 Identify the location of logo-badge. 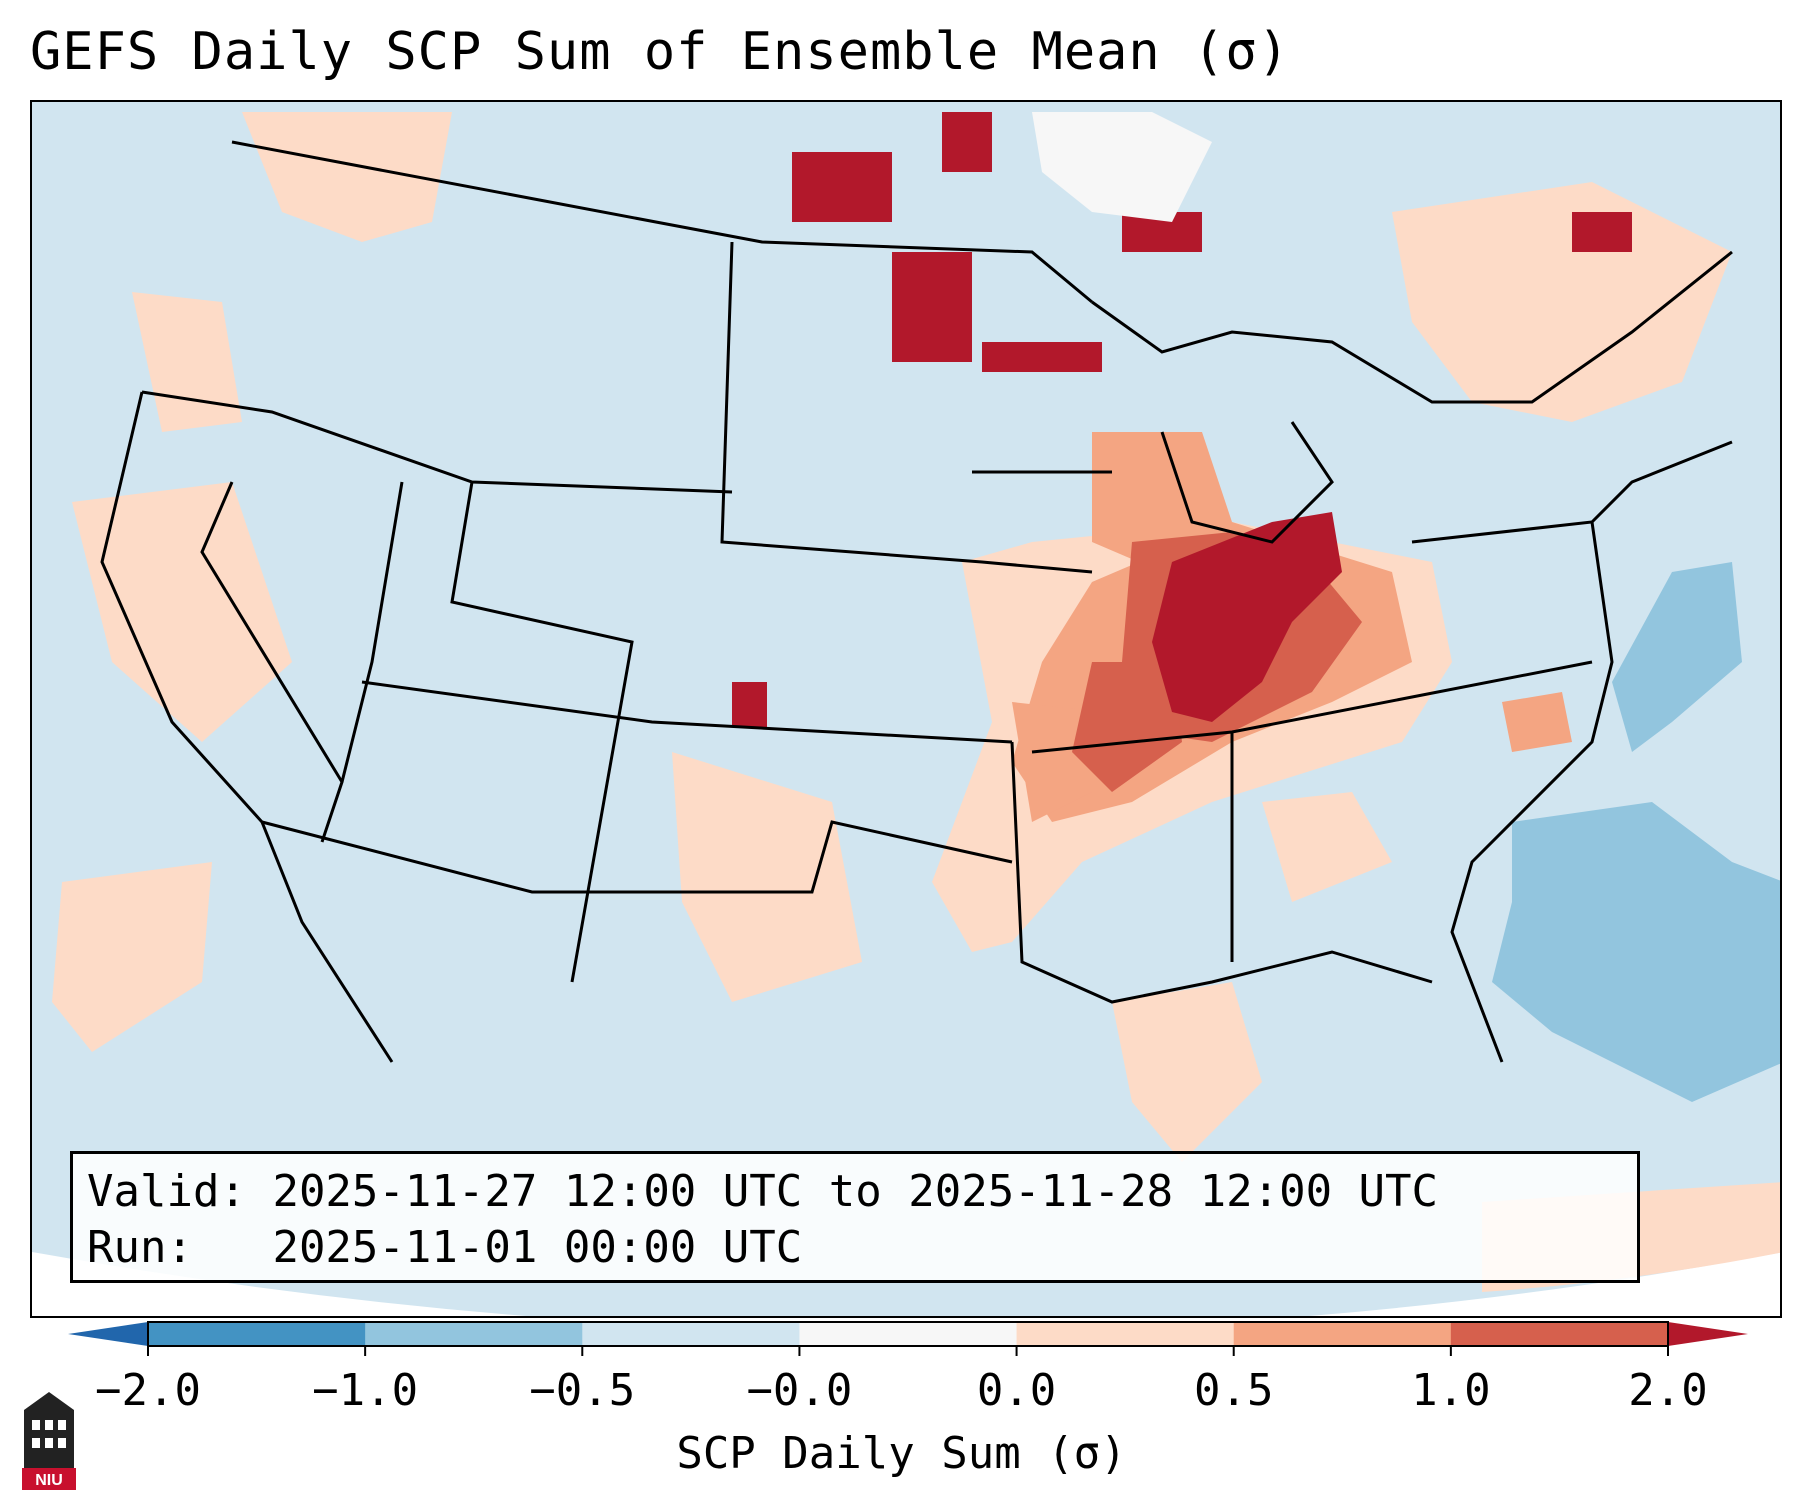
(49, 1479).